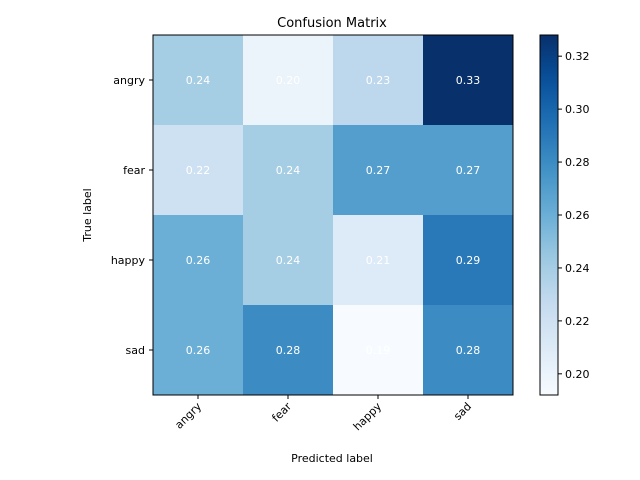  Describe the element at coordinates (577, 268) in the screenshot. I see `colorbar-tick-label: 0.24` at that location.